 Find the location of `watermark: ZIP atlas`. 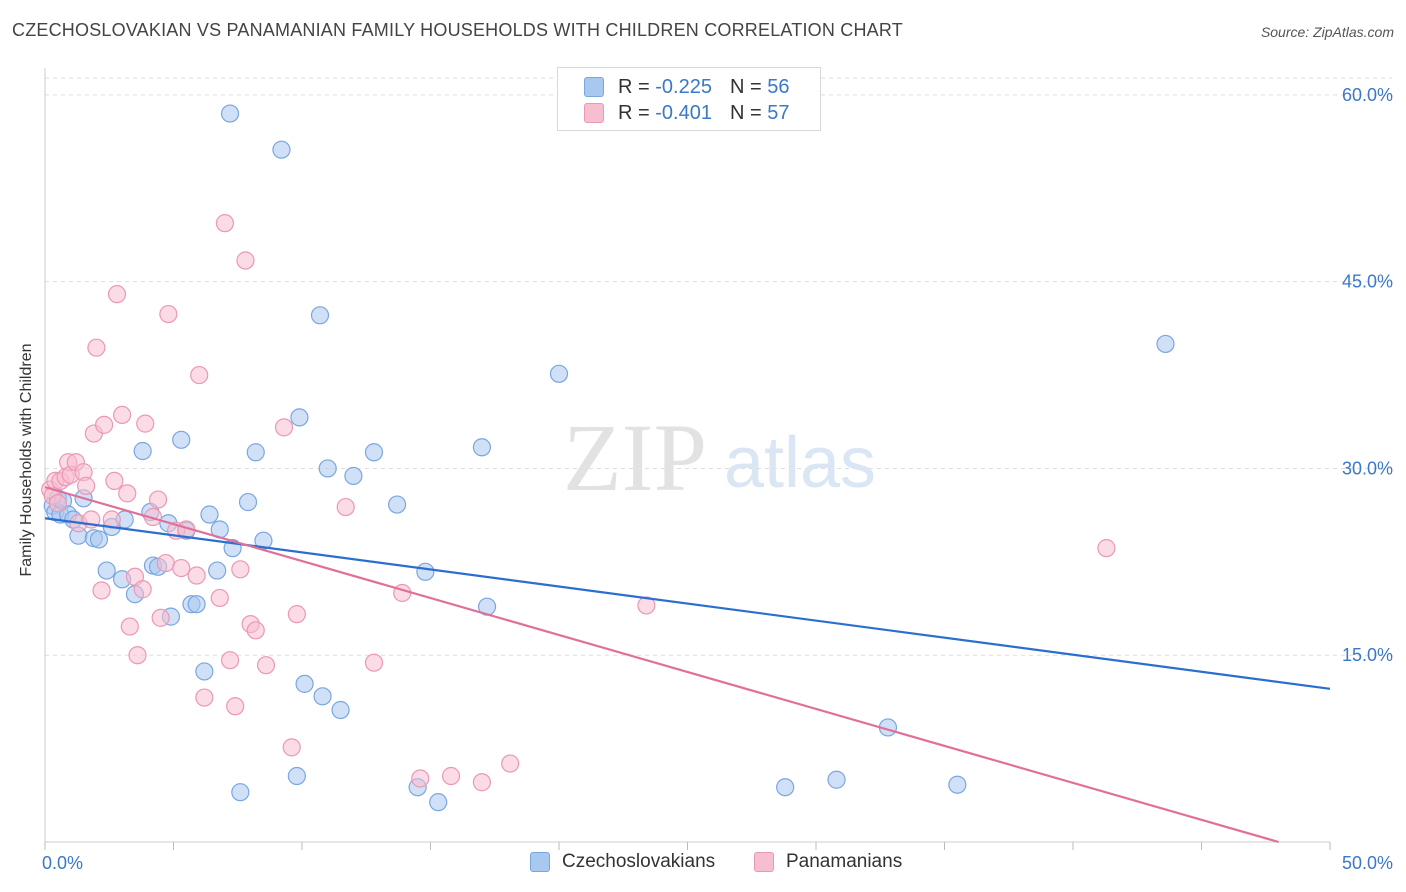

watermark: ZIP atlas is located at coordinates (719, 457).